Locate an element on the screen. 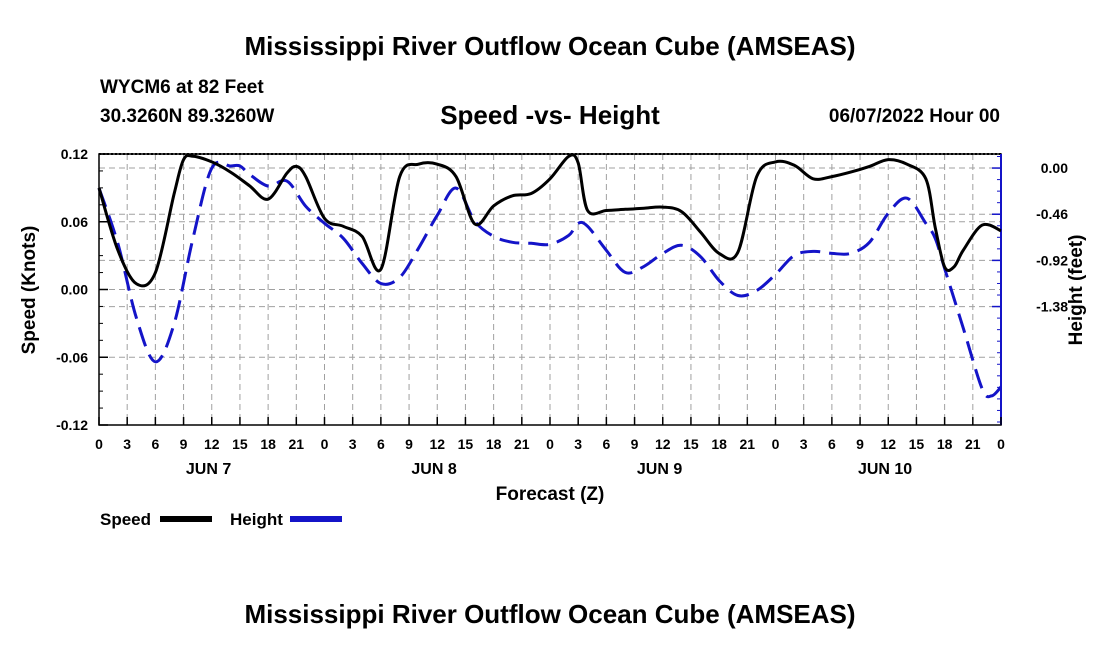 The height and width of the screenshot is (650, 1100). x-day-label: JUN 8 is located at coordinates (433, 469).